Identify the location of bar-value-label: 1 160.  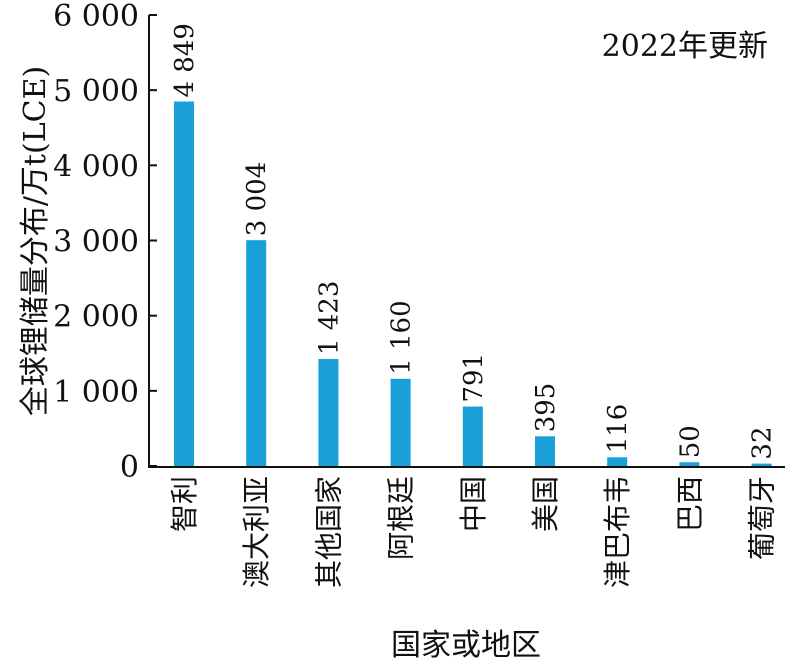
(402, 337).